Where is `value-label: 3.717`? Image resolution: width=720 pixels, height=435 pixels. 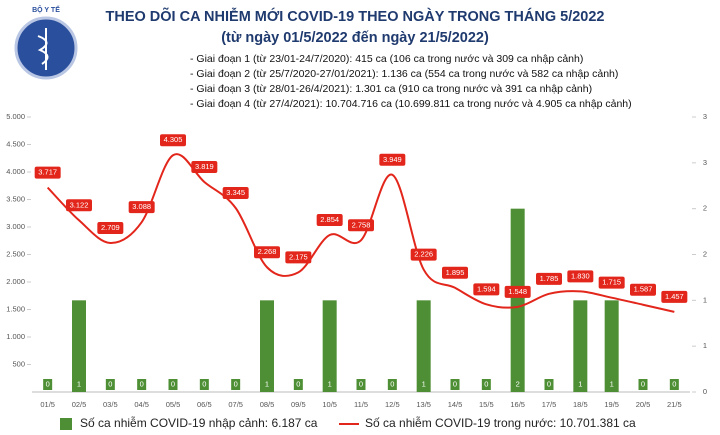 value-label: 3.717 is located at coordinates (47, 172).